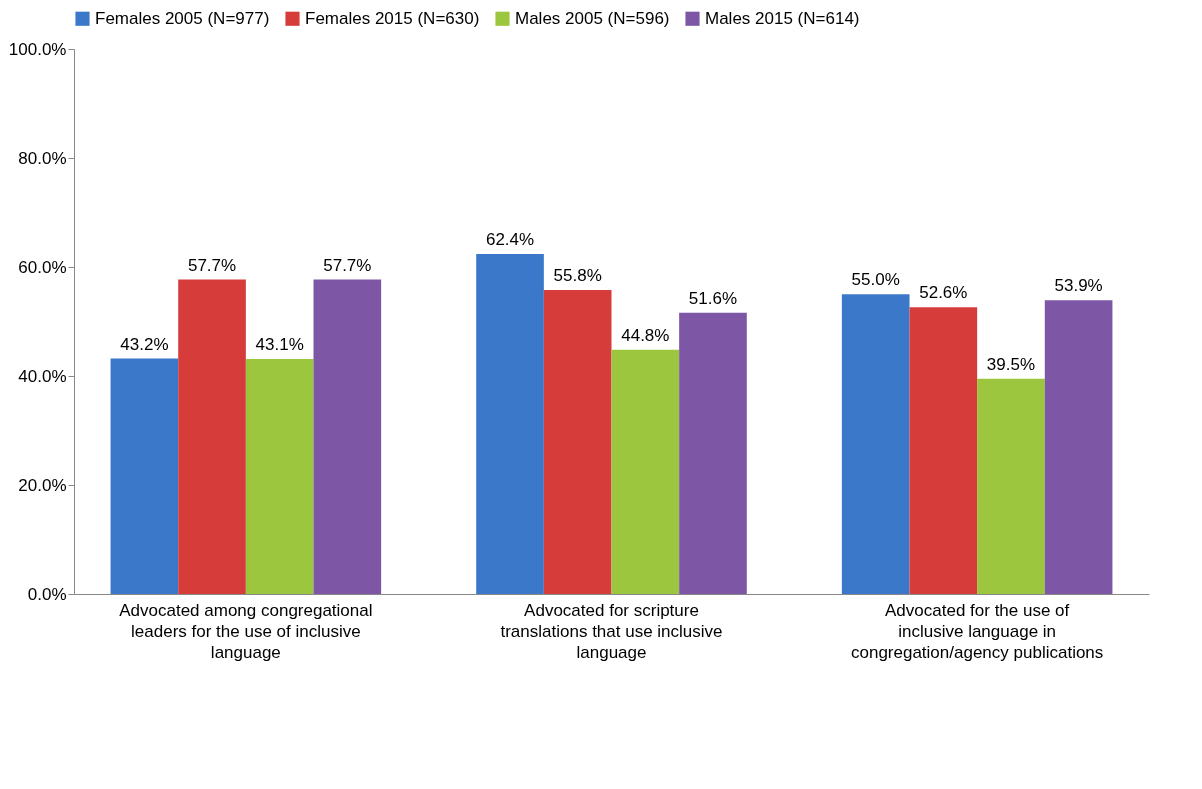 The image size is (1202, 789). Describe the element at coordinates (42, 158) in the screenshot. I see `y-tick-label: 80.0%` at that location.